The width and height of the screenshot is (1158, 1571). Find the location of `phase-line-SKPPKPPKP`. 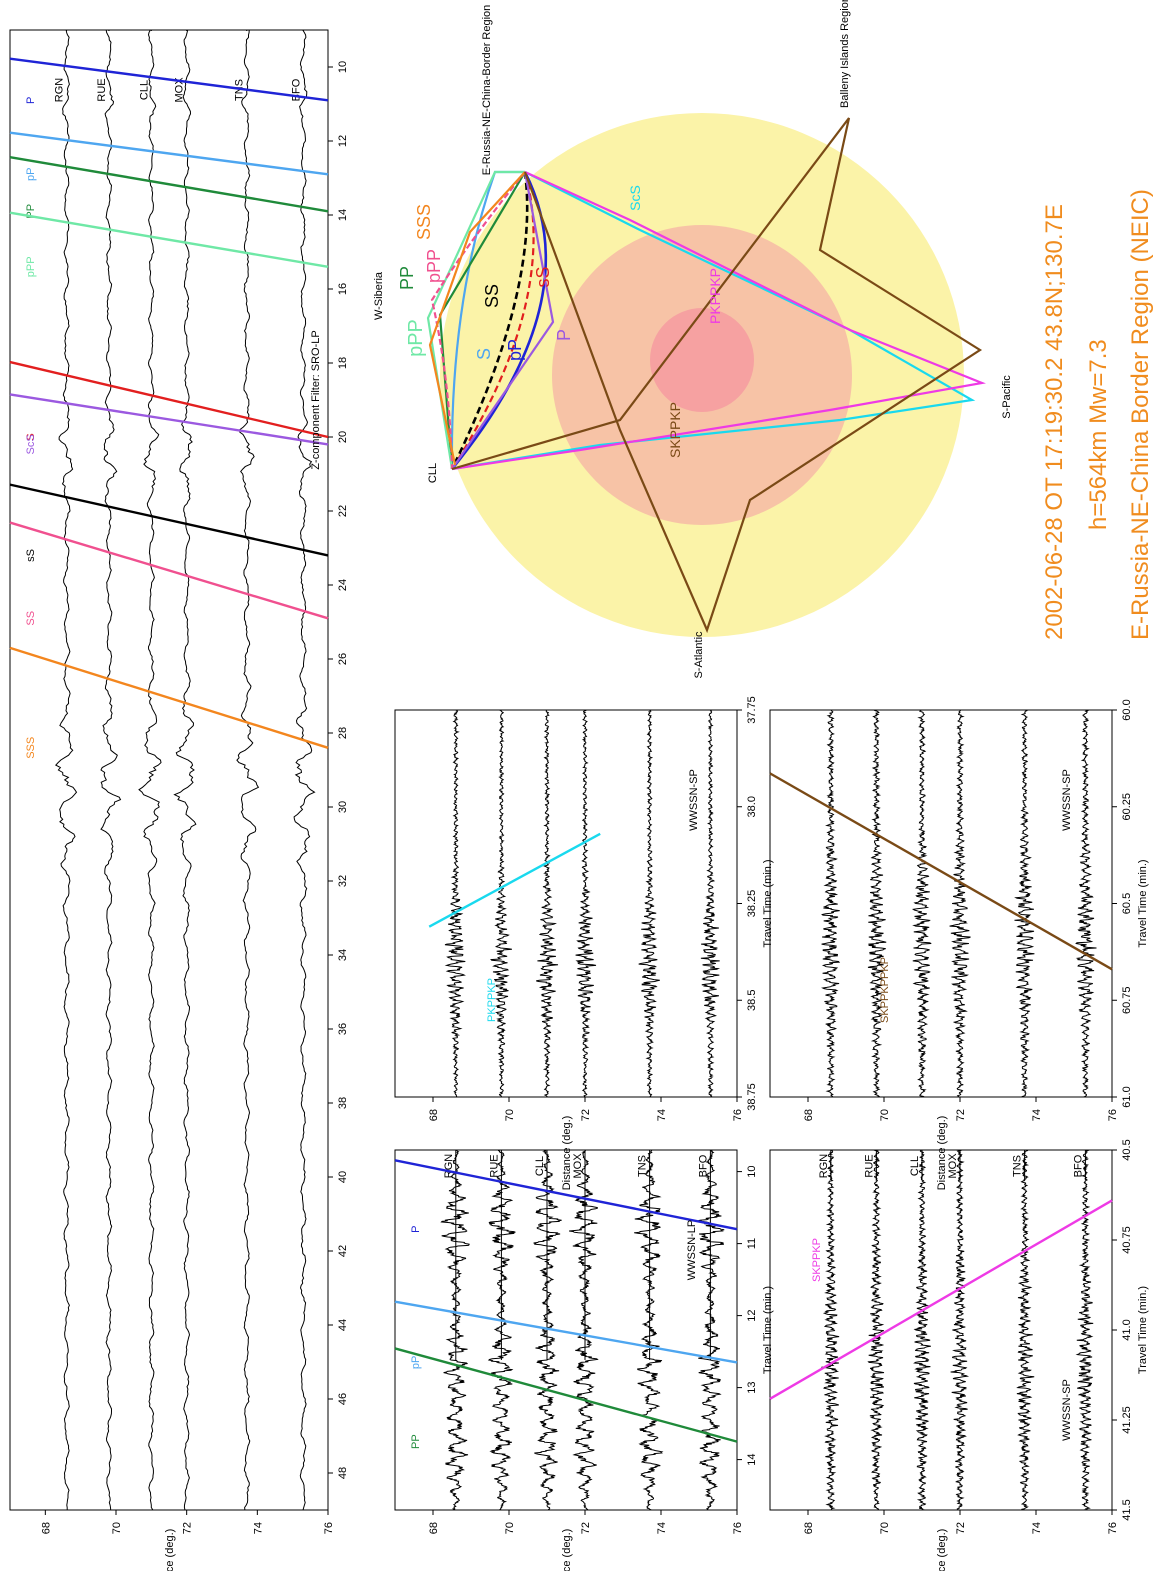

phase-line-SKPPKPPKP is located at coordinates (941, 871).